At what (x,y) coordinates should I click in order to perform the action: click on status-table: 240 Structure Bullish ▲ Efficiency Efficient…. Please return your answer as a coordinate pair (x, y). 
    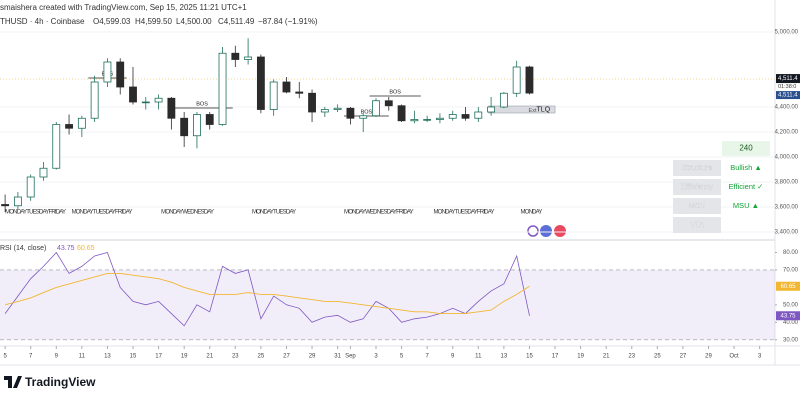
    Looking at the image, I should click on (721, 187).